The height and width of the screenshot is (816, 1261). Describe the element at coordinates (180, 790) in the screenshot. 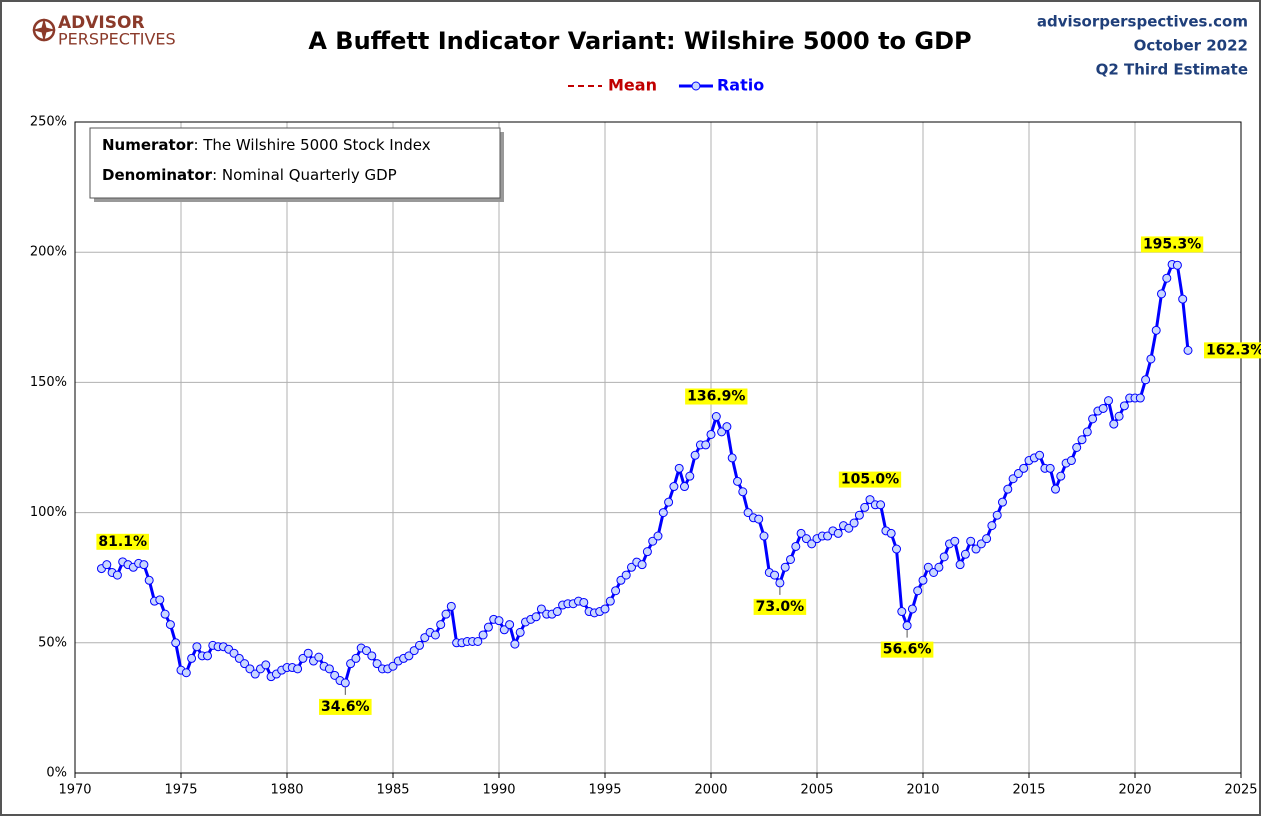

I see `x-tick-label: 1975` at that location.